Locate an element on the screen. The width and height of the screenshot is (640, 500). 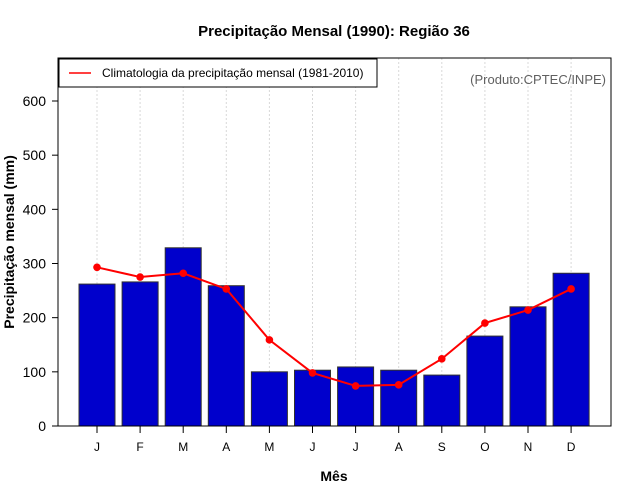
y-tick-label: 500 is located at coordinates (35, 155).